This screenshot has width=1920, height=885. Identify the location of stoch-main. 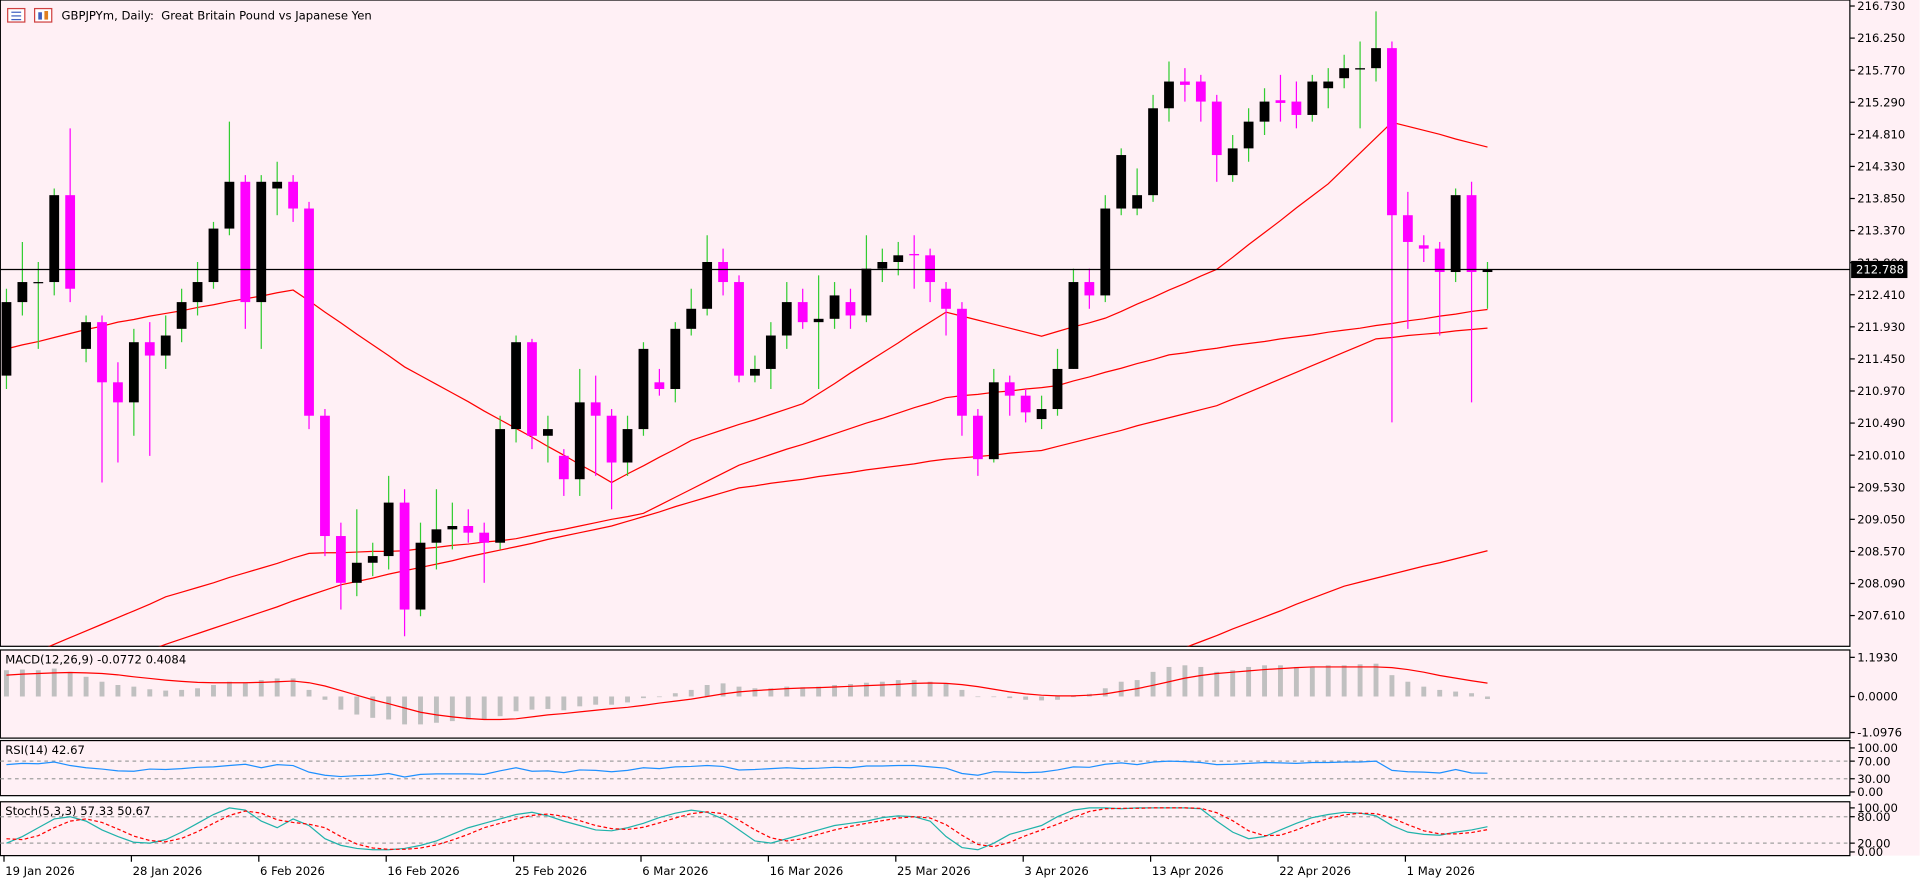
(747, 829).